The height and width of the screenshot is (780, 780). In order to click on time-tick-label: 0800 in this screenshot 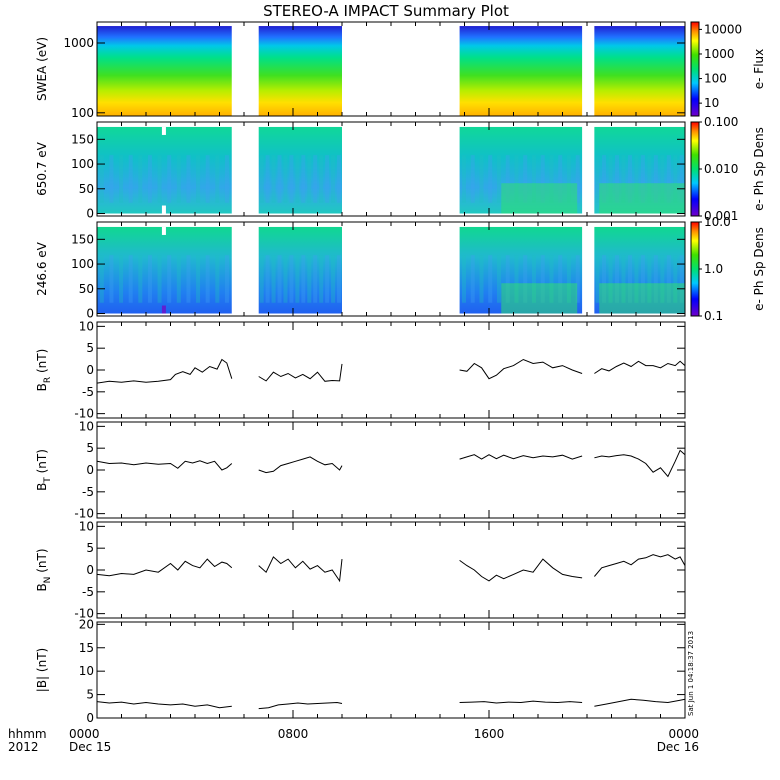, I will do `click(293, 734)`.